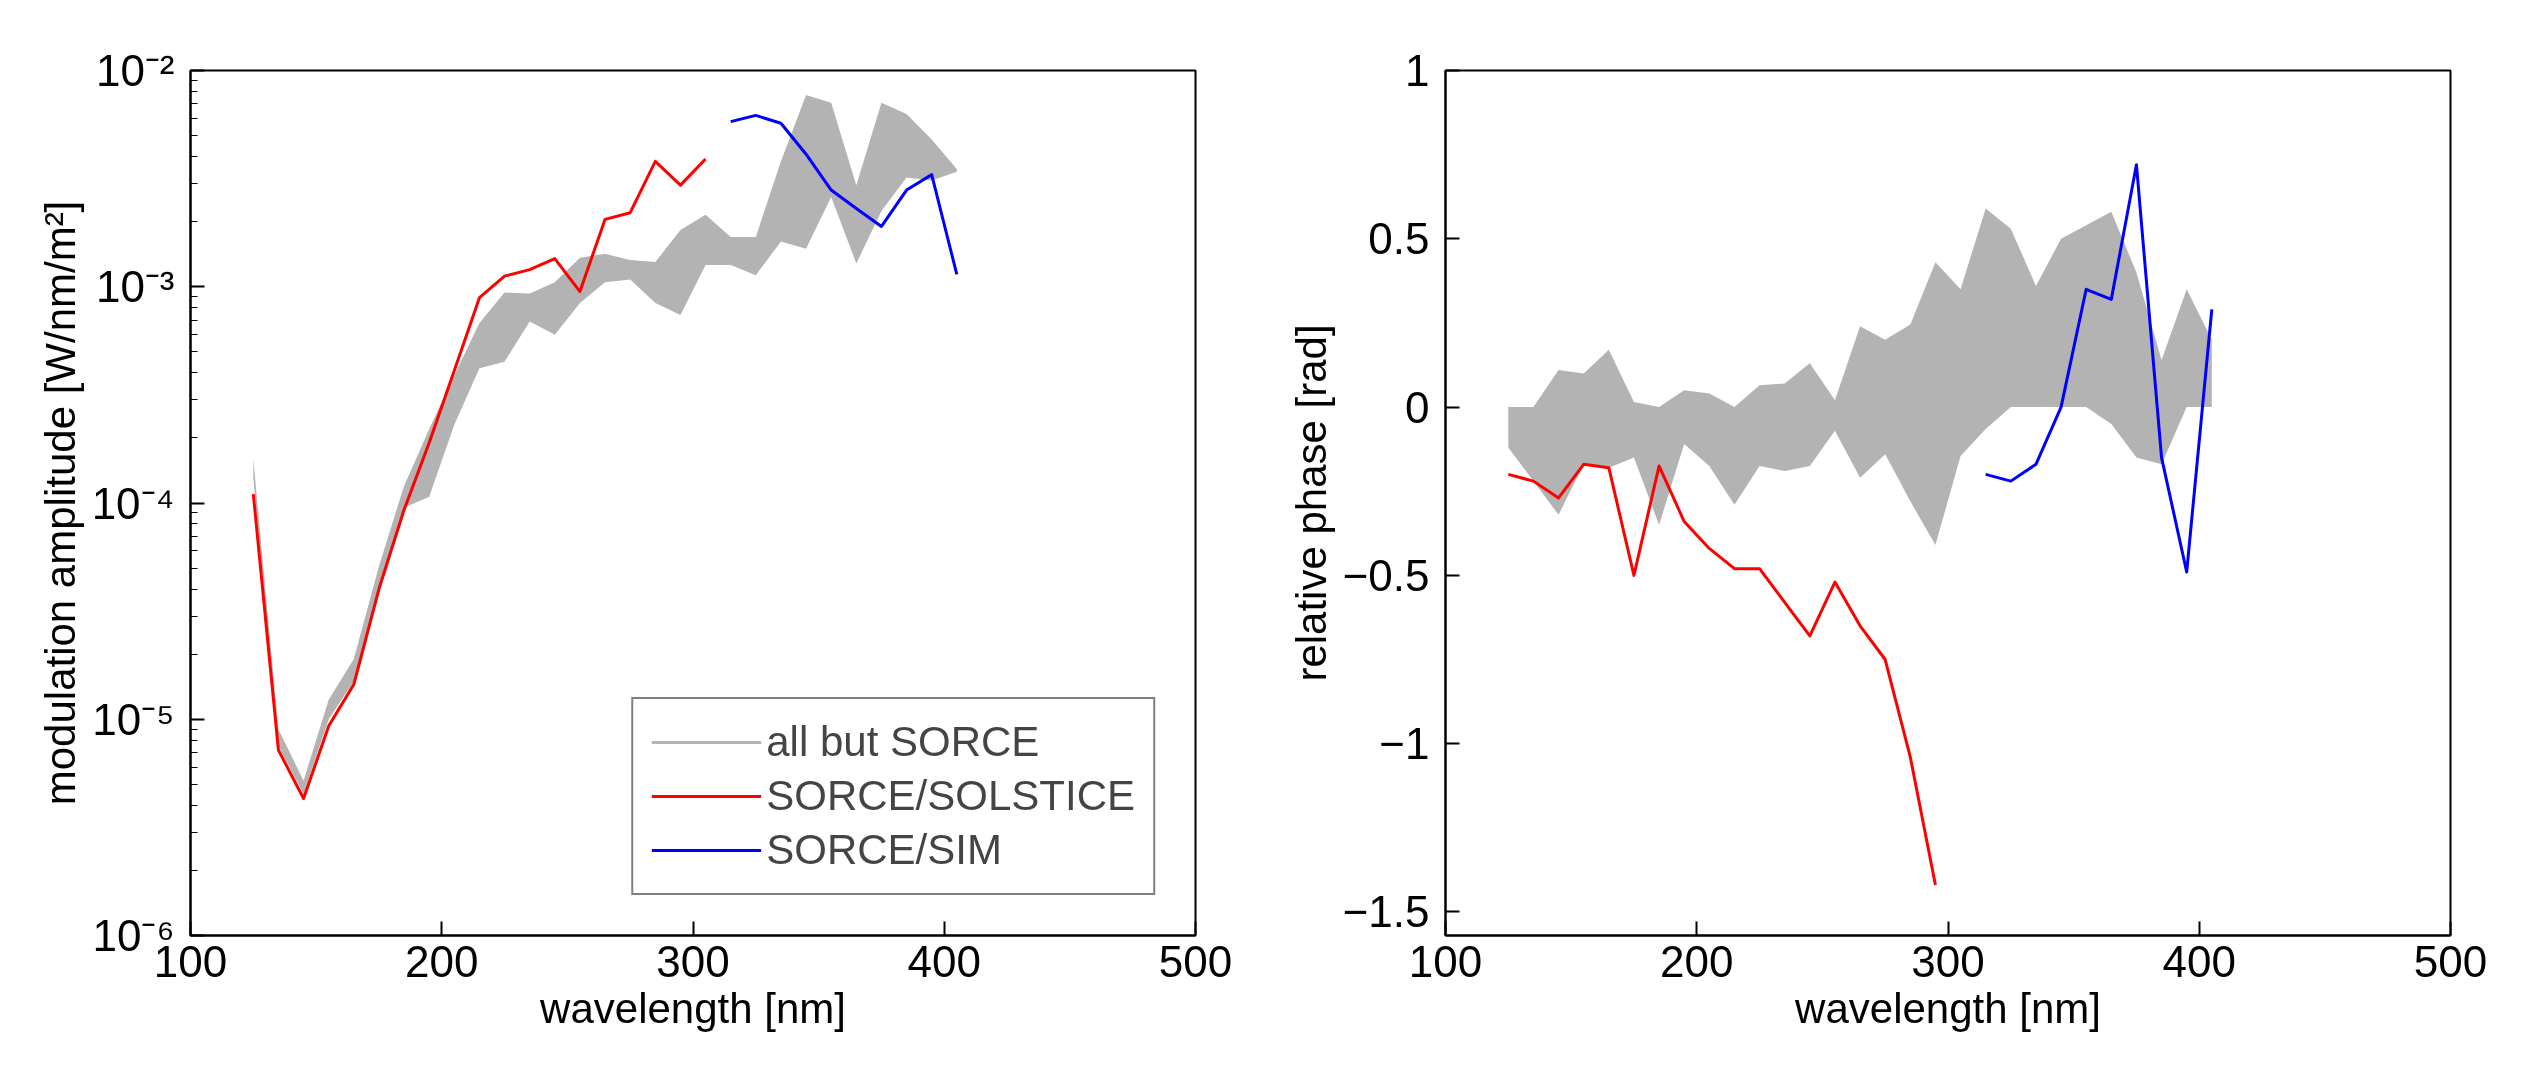 This screenshot has height=1092, width=2521. What do you see at coordinates (950, 796) in the screenshot?
I see `legend-label: SORCE/SOLSTICE` at bounding box center [950, 796].